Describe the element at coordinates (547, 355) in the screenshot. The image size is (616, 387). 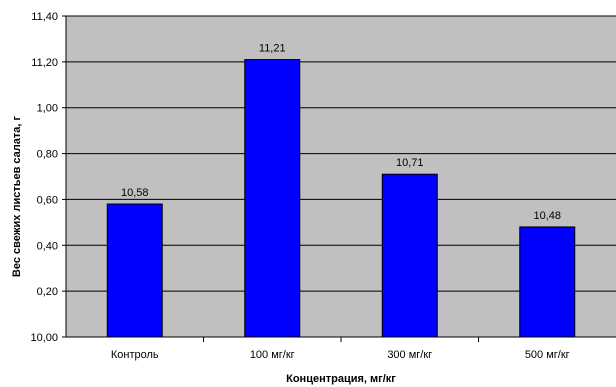
I see `x-tick-label: 500 мг/кг` at that location.